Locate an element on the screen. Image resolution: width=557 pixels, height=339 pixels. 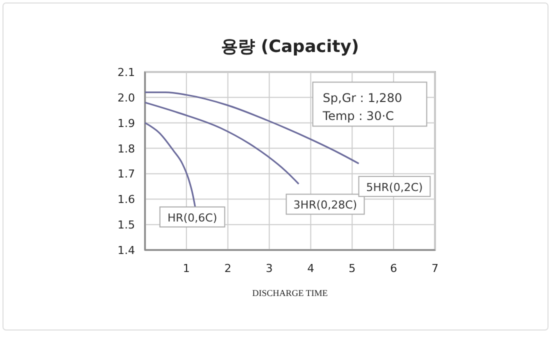
y-tick-label: 1.8 is located at coordinates (126, 149).